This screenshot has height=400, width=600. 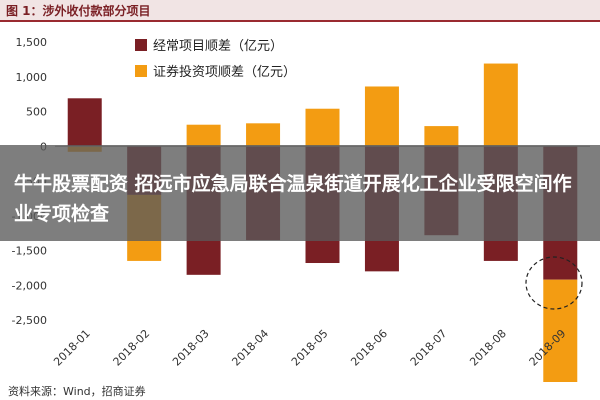 I want to click on source-note: 资料来源：Wind，招商证券, so click(x=77, y=391).